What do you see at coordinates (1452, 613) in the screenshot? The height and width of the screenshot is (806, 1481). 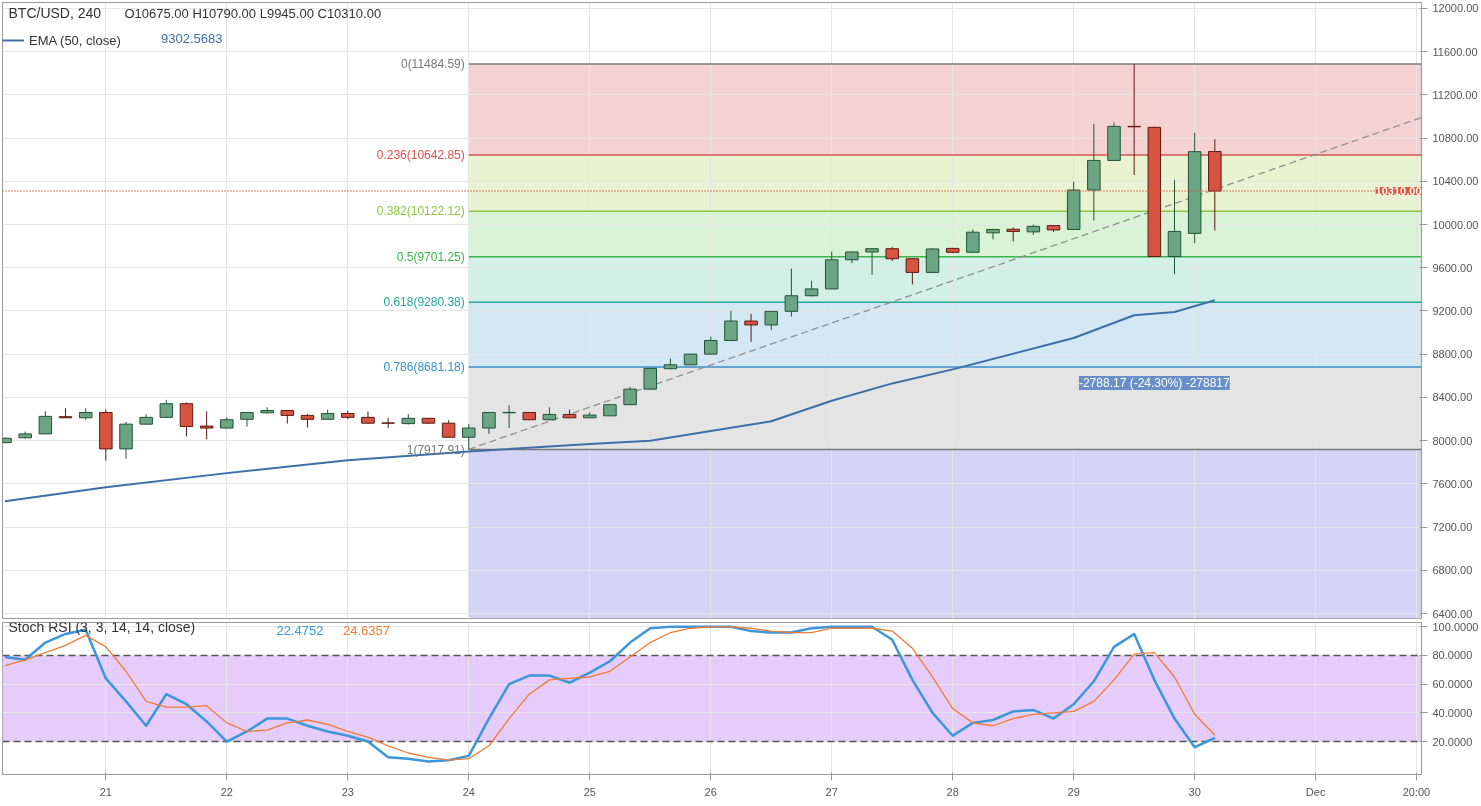 I see `y-tick-label: 6400.00` at bounding box center [1452, 613].